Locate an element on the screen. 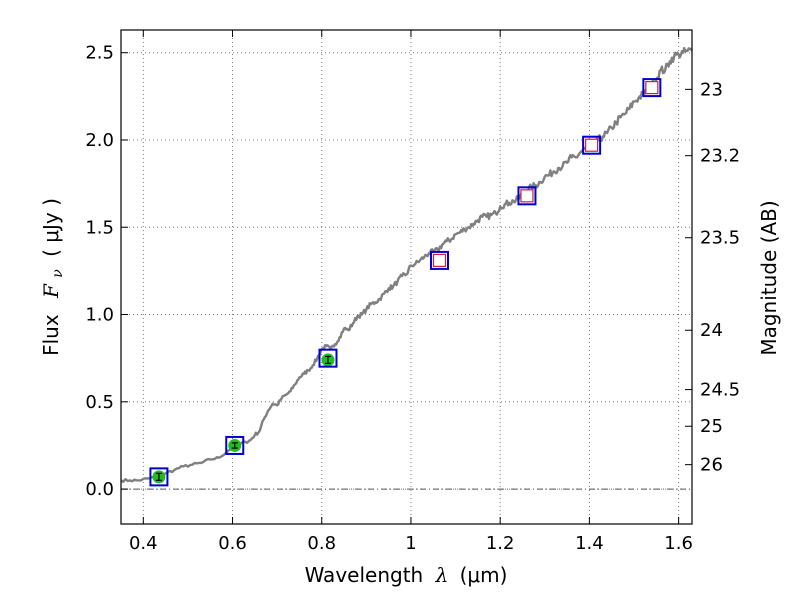  y-axis-label: Flux F ν ( μJy ) is located at coordinates (53, 277).